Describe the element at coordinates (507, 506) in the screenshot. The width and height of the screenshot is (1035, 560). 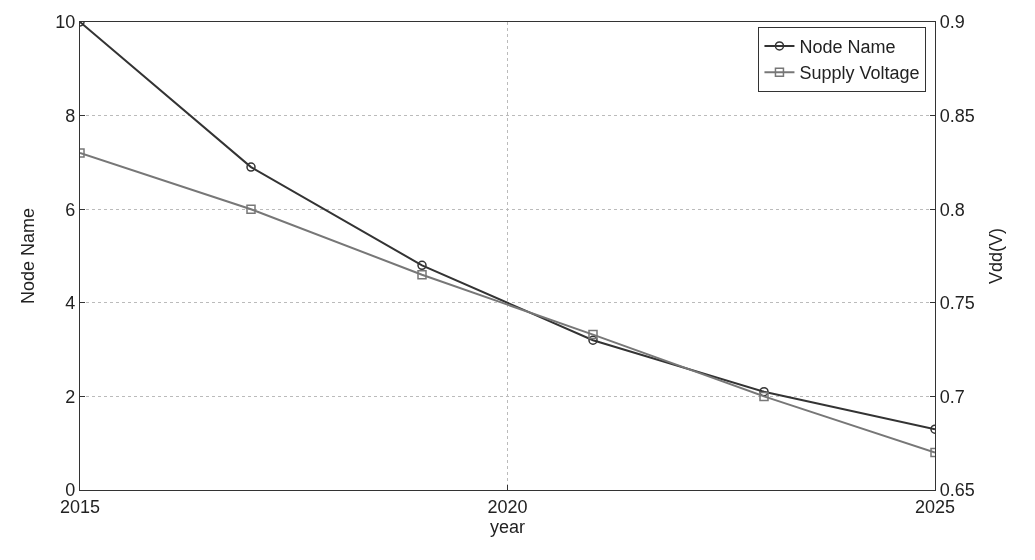
I see `x-tick-label: 2020` at that location.